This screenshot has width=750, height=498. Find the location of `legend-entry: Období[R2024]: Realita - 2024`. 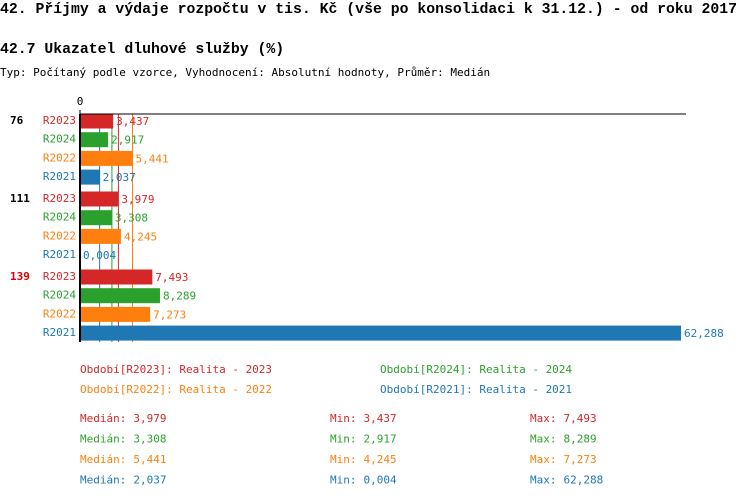

legend-entry: Období[R2024]: Realita - 2024 is located at coordinates (476, 369).